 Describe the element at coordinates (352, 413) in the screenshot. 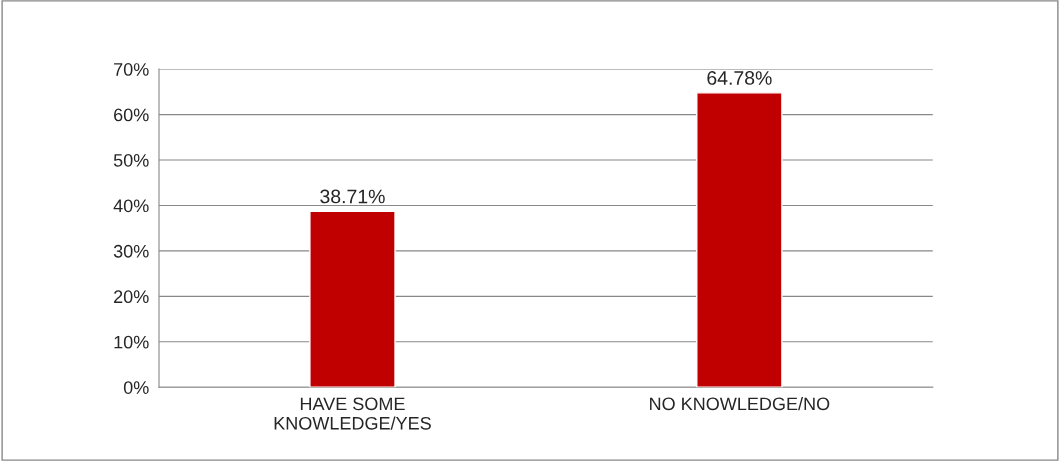

I see `x-tick-label: HAVE SOME KNOWLEDGE/YES` at that location.